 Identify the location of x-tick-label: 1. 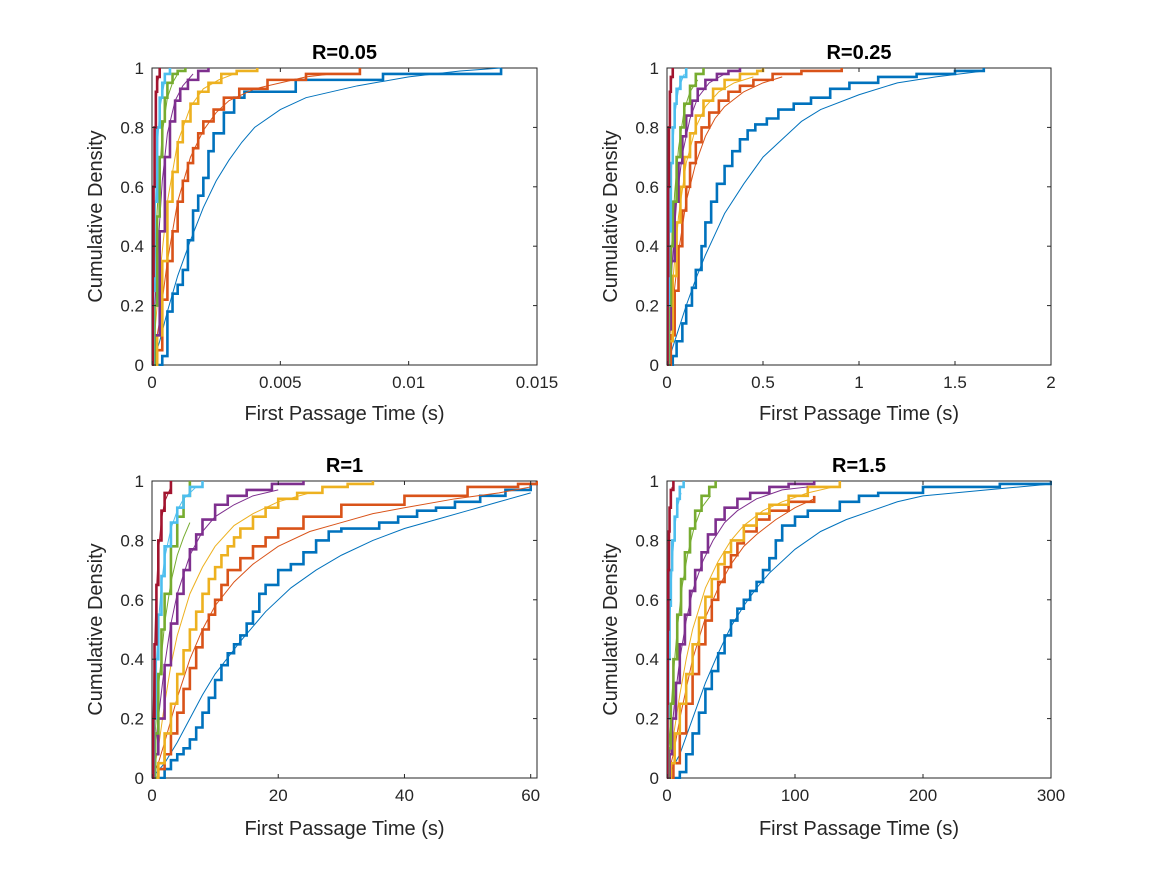
(858, 382).